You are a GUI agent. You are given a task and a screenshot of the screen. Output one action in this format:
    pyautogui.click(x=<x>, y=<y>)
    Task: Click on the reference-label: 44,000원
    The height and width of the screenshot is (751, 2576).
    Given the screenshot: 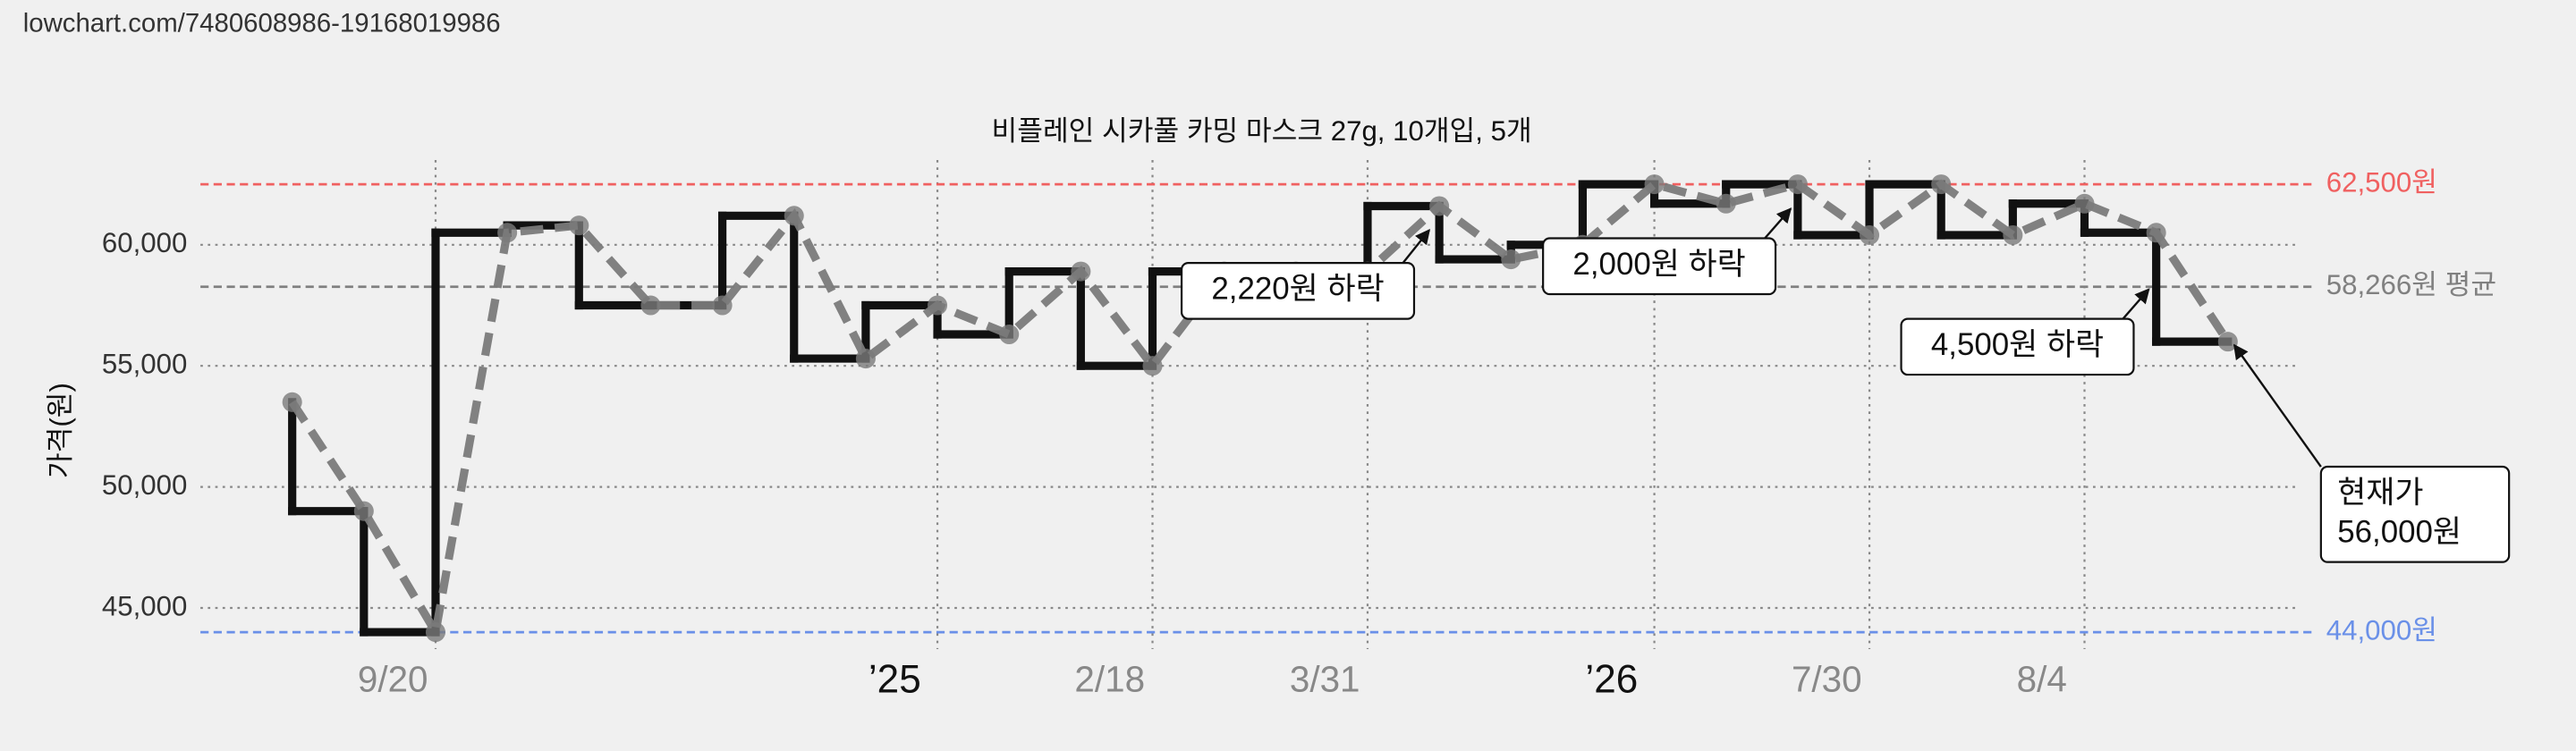 What is the action you would take?
    pyautogui.click(x=2381, y=630)
    